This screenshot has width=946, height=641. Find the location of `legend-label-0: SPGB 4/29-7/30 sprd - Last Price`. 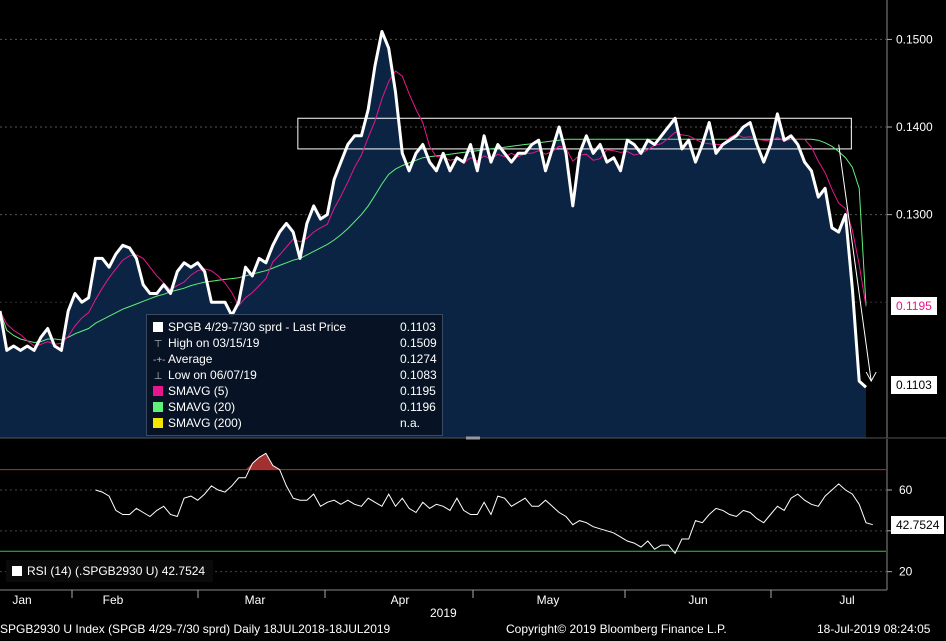

legend-label-0: SPGB 4/29-7/30 sprd - Last Price is located at coordinates (257, 327).